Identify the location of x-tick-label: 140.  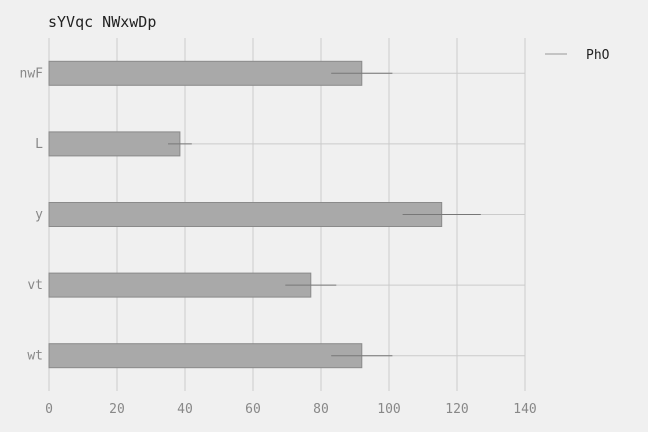
(524, 409).